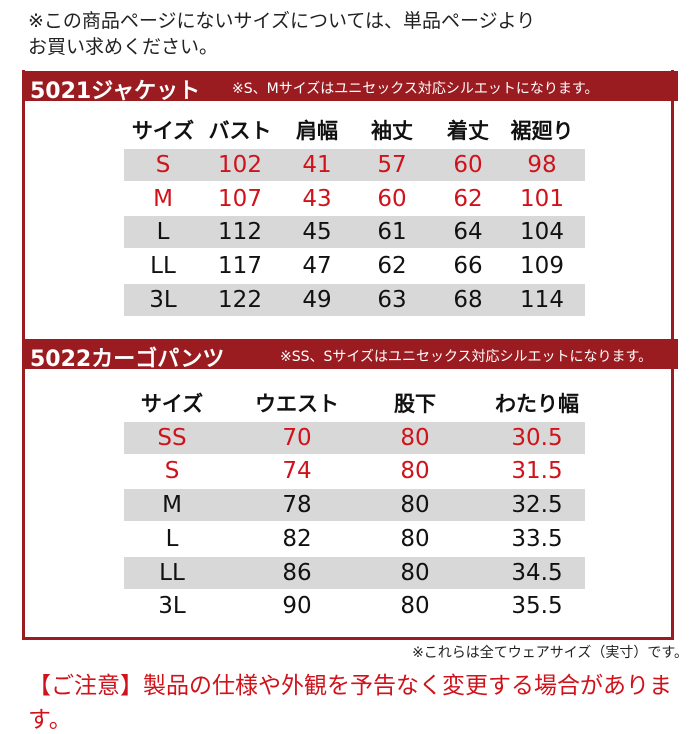 This screenshot has width=700, height=734. What do you see at coordinates (297, 572) in the screenshot?
I see `table-cell: 86` at bounding box center [297, 572].